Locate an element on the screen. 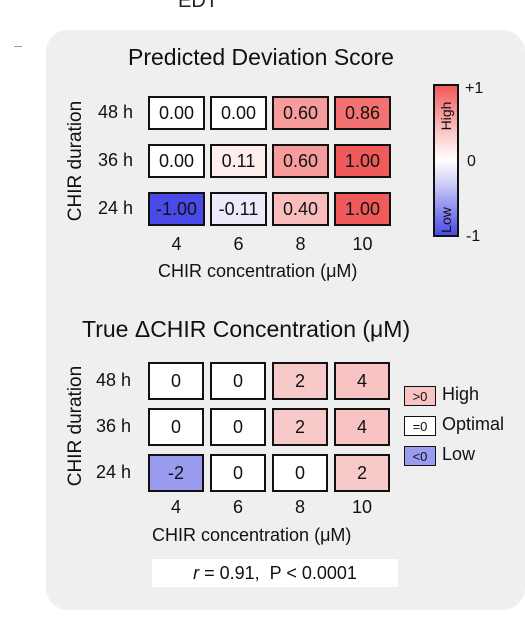  chart1-row-label: 48 h is located at coordinates (116, 112).